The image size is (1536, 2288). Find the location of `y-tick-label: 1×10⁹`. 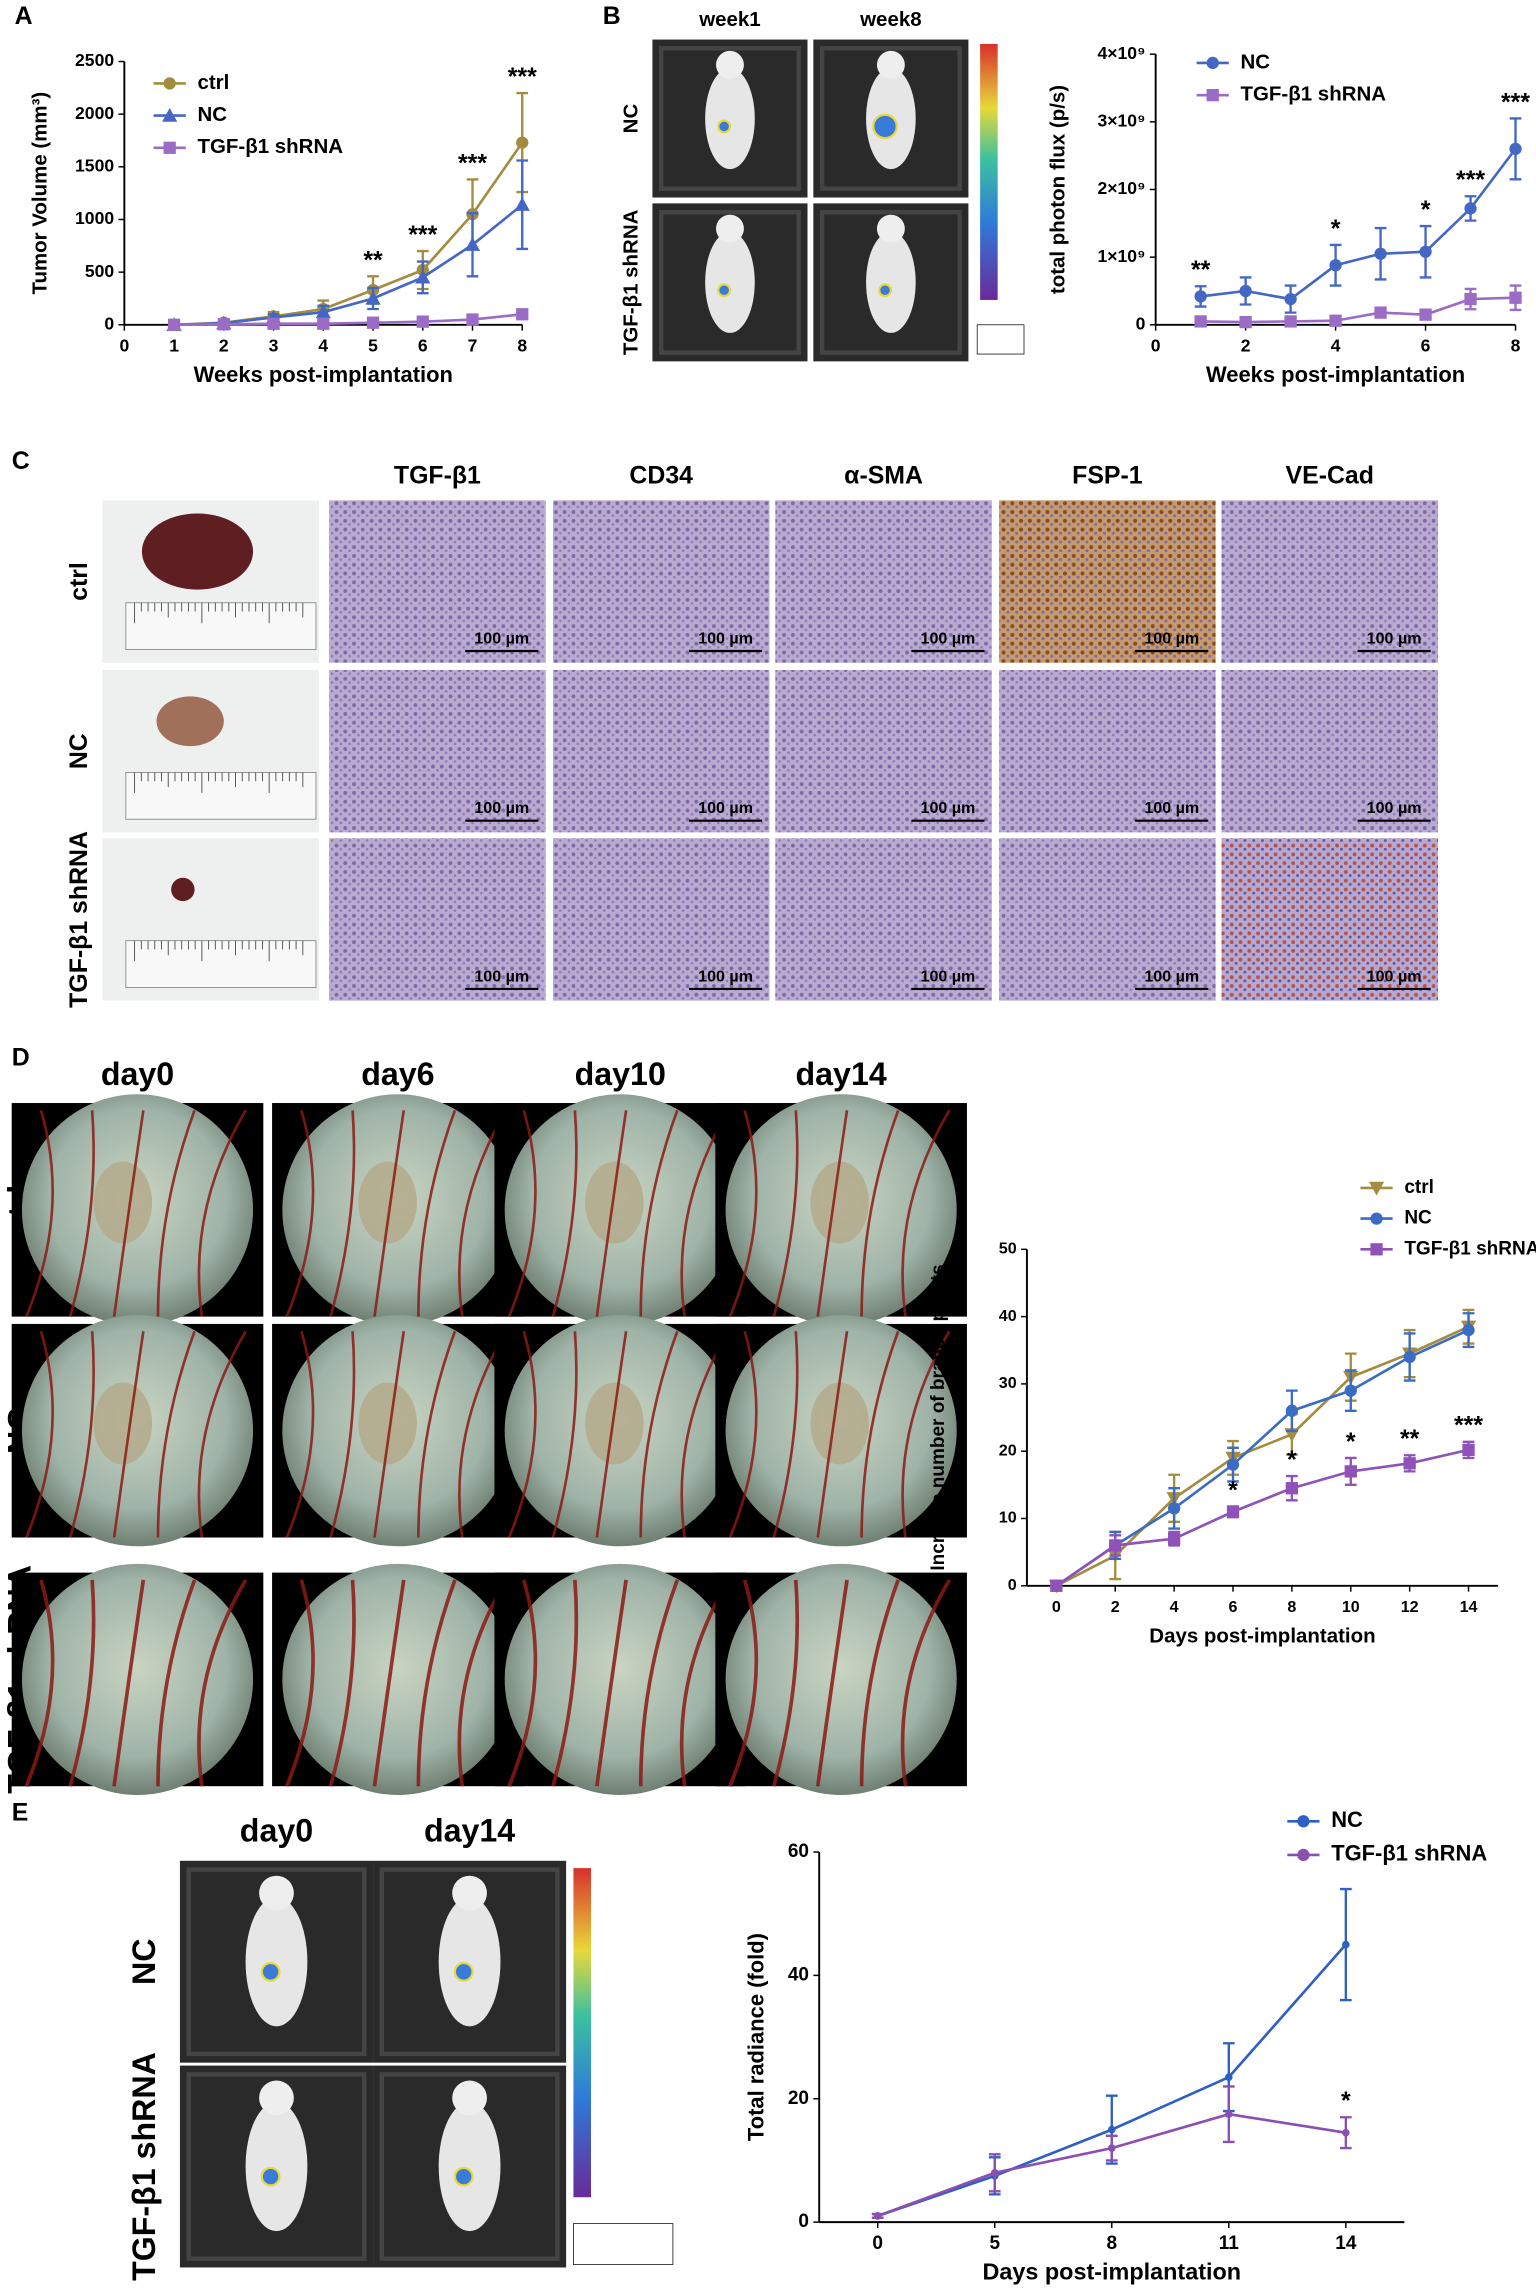

y-tick-label: 1×10⁹ is located at coordinates (1122, 256).